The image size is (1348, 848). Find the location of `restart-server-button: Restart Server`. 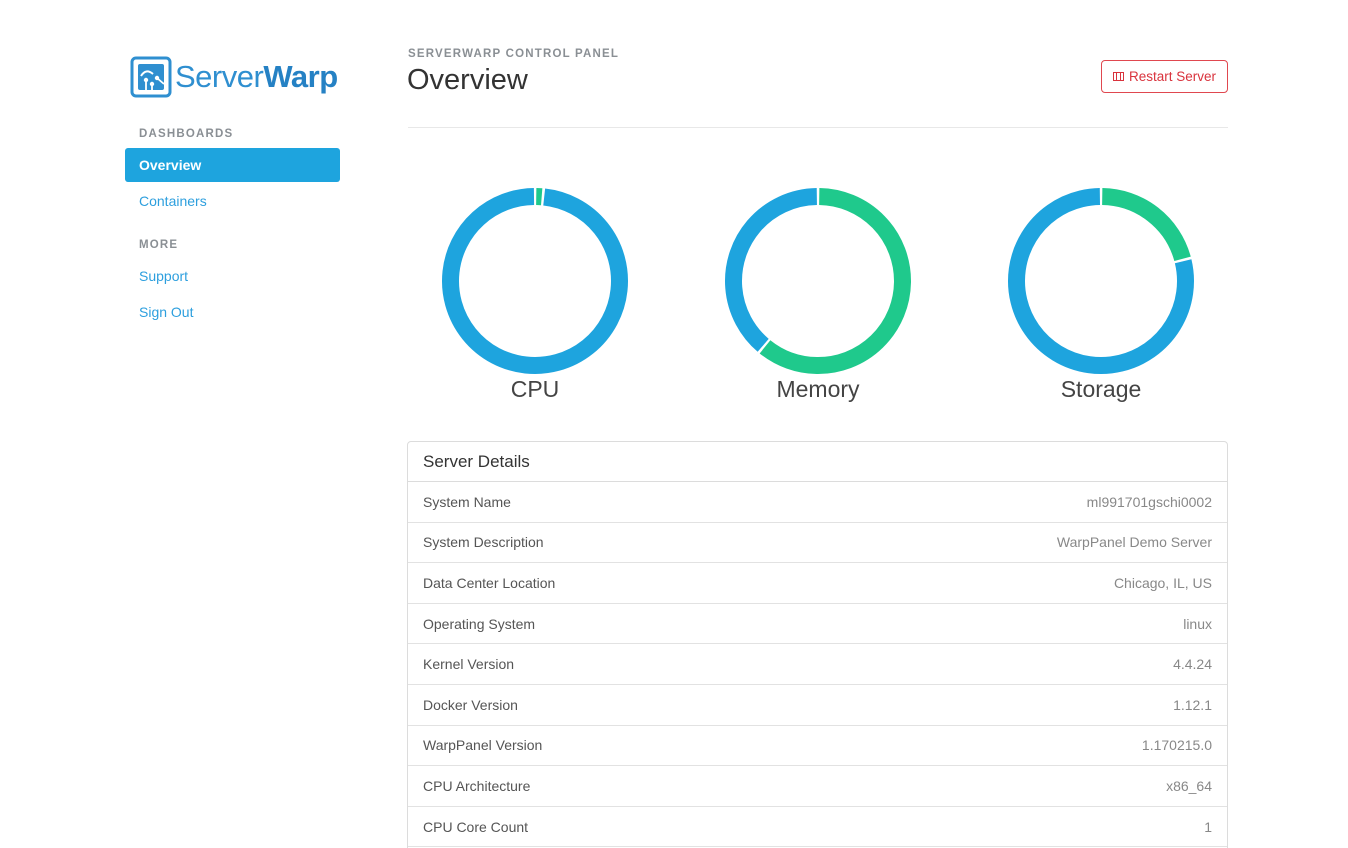

restart-server-button: Restart Server is located at coordinates (1164, 76).